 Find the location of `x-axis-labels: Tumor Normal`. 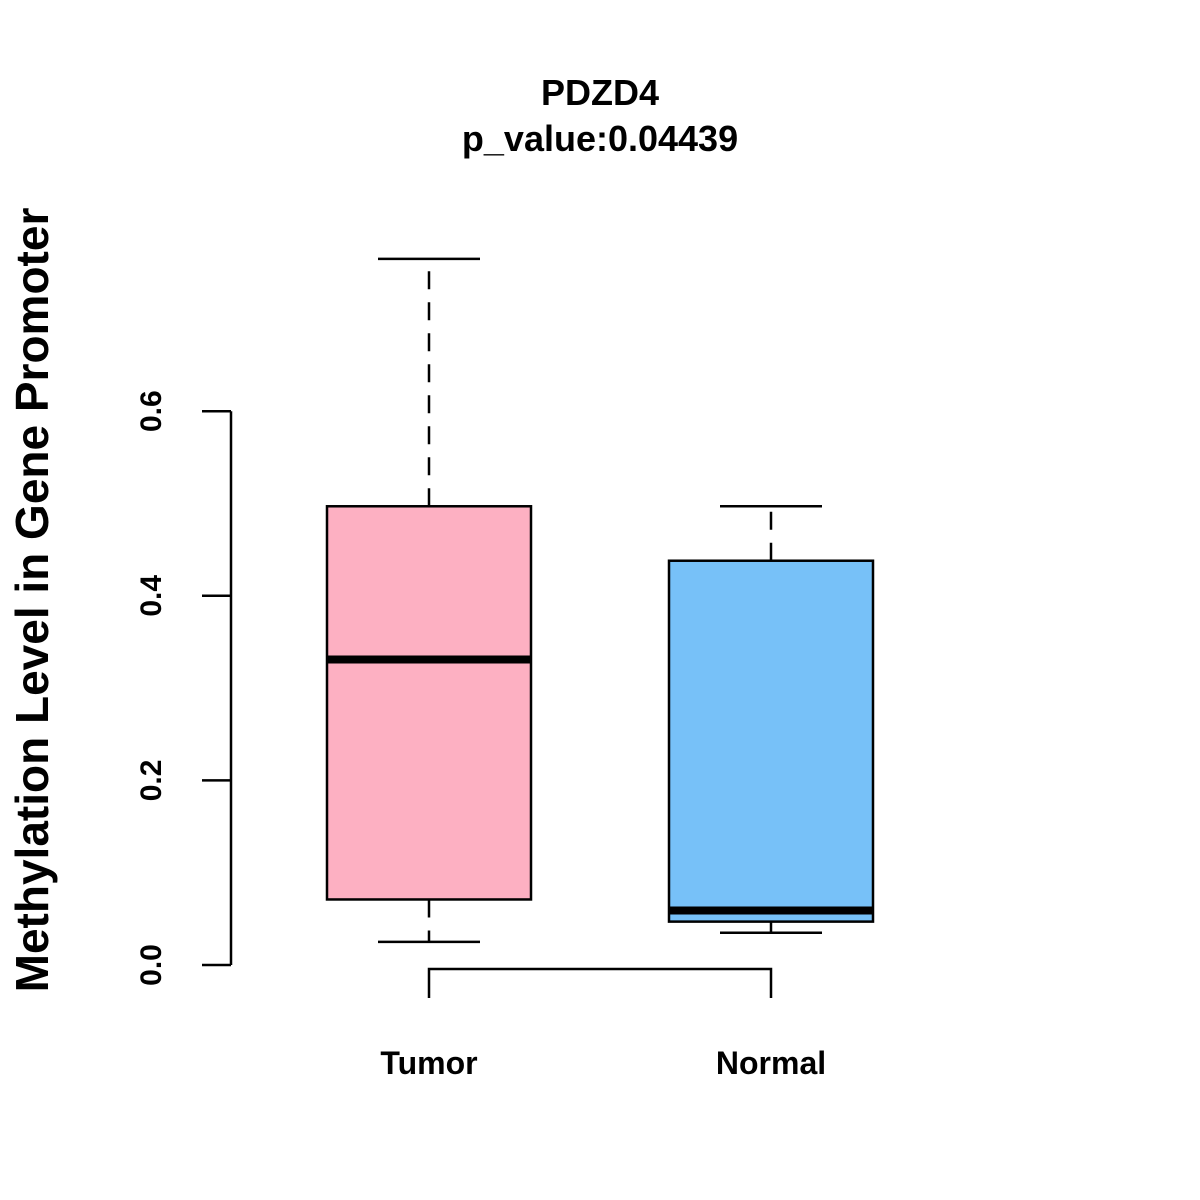

x-axis-labels: Tumor Normal is located at coordinates (603, 1063).